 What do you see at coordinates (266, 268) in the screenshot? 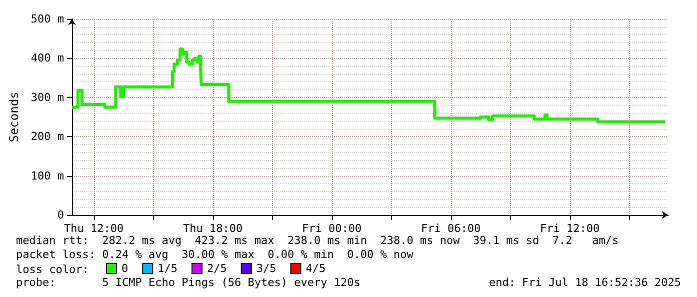
I see `legend-label: 3/5` at bounding box center [266, 268].